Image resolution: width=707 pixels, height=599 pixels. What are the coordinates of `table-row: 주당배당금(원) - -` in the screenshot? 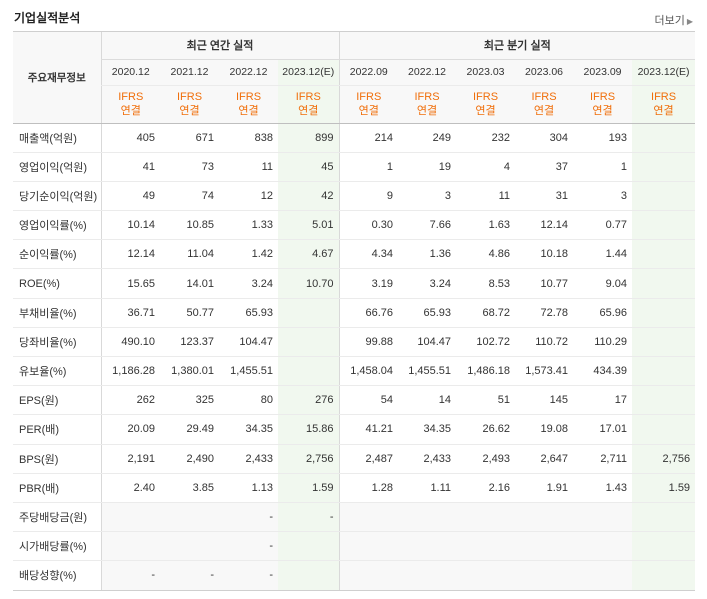 It's located at (354, 517).